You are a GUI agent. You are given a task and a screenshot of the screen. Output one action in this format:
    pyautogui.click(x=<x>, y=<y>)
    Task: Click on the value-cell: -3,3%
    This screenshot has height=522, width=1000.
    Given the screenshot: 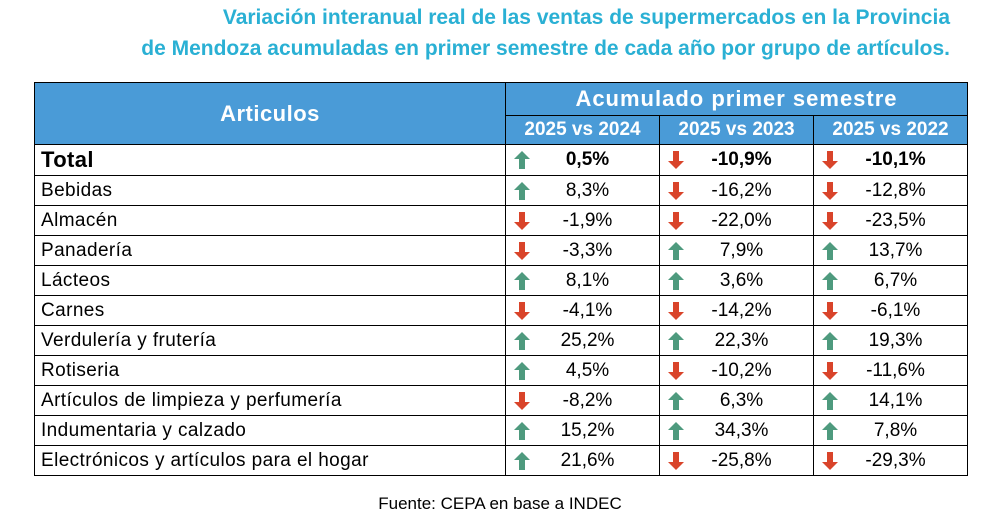 What is the action you would take?
    pyautogui.click(x=582, y=250)
    